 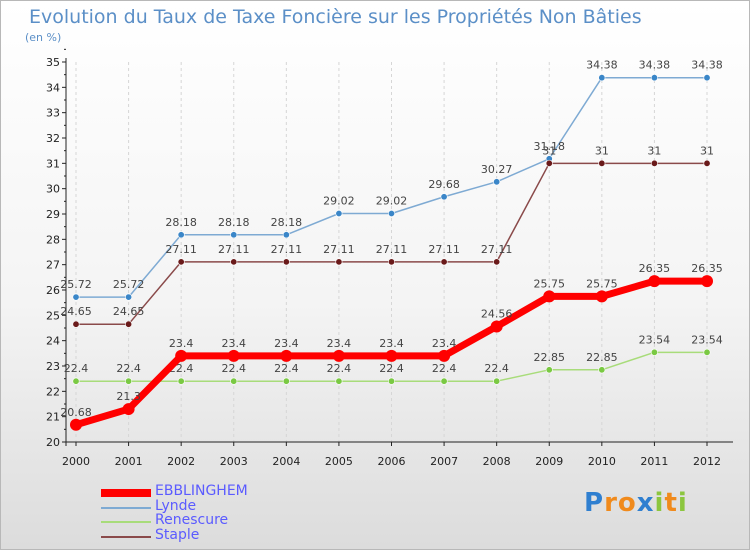 I want to click on x-tick-label: 2001, so click(x=129, y=461).